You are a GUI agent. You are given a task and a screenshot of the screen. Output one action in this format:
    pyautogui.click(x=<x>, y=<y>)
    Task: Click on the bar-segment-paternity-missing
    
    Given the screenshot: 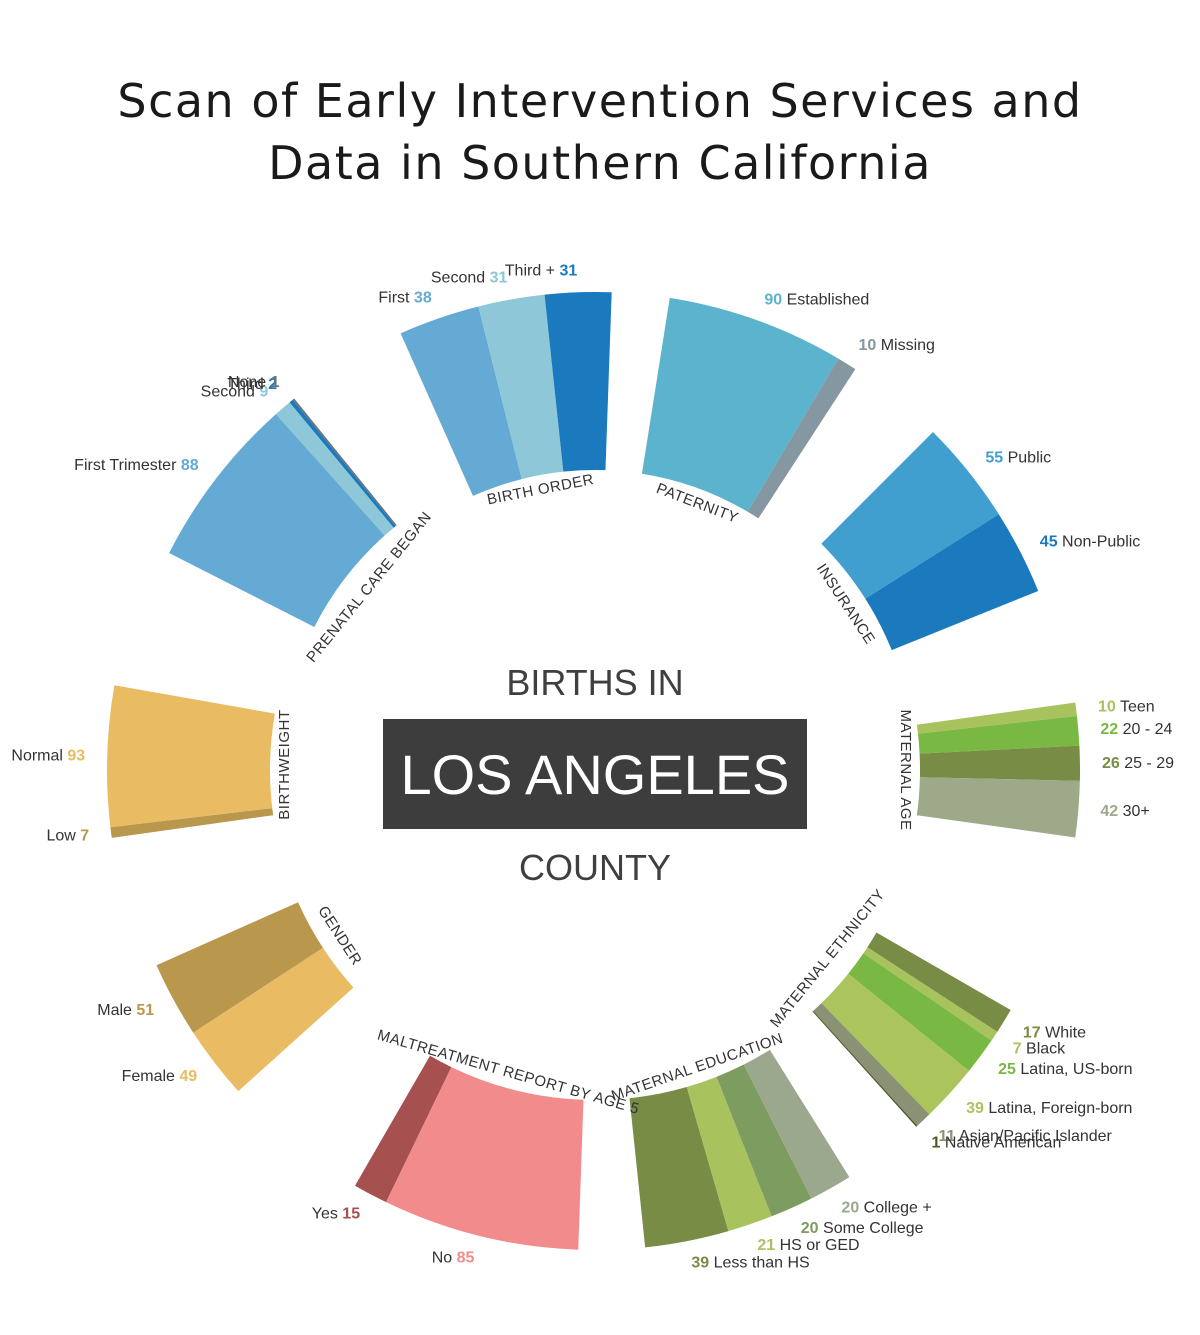 What is the action you would take?
    pyautogui.click(x=801, y=438)
    